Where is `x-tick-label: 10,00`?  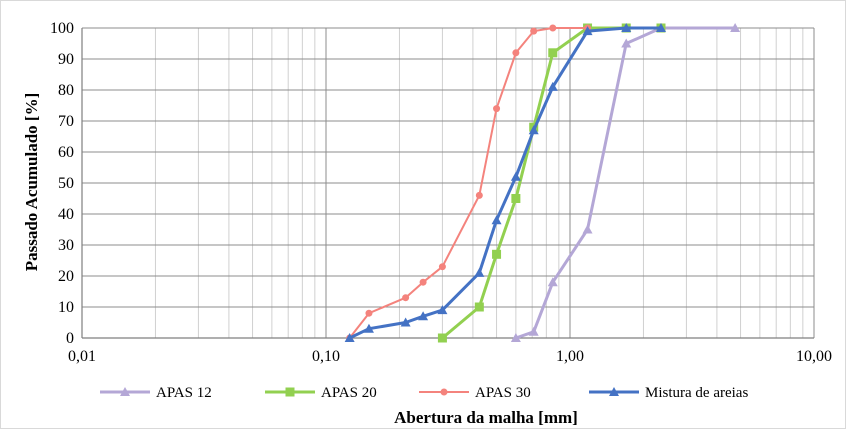 x-tick-label: 10,00 is located at coordinates (814, 356).